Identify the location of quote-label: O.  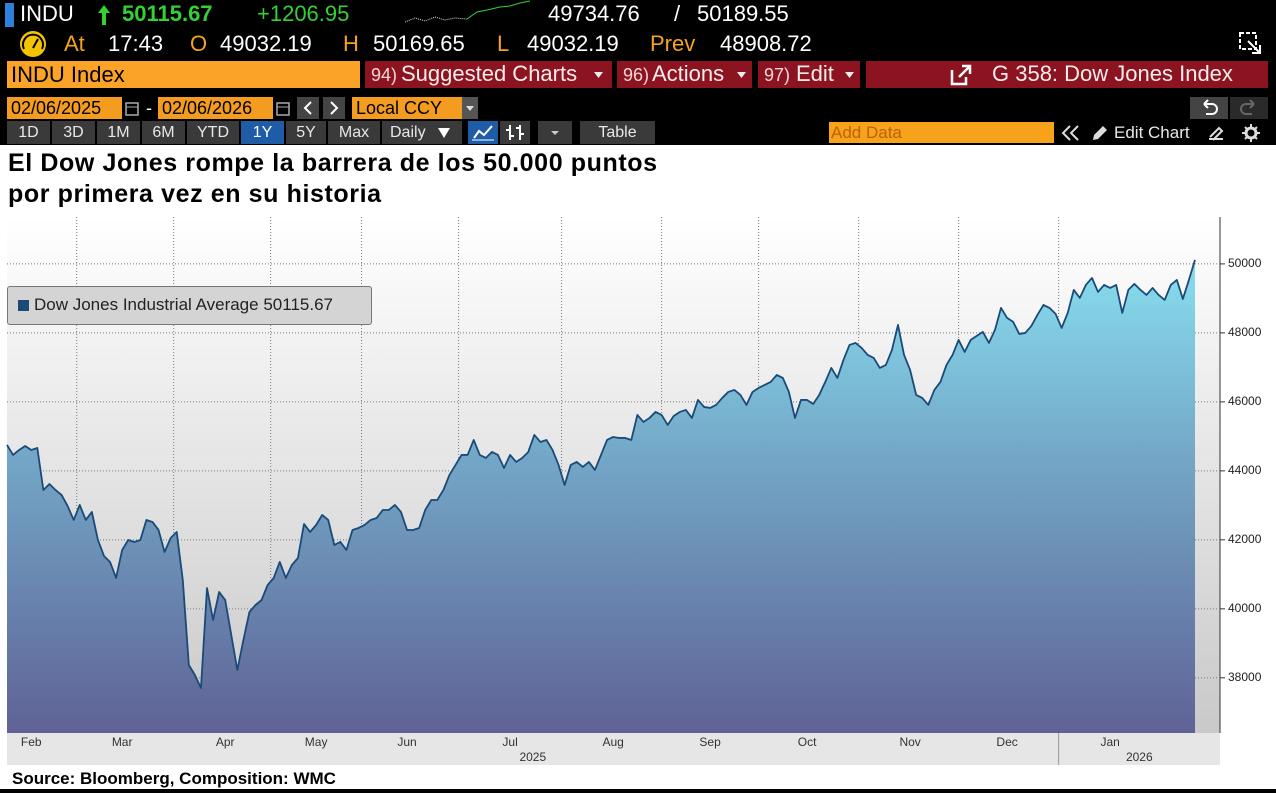
(199, 43).